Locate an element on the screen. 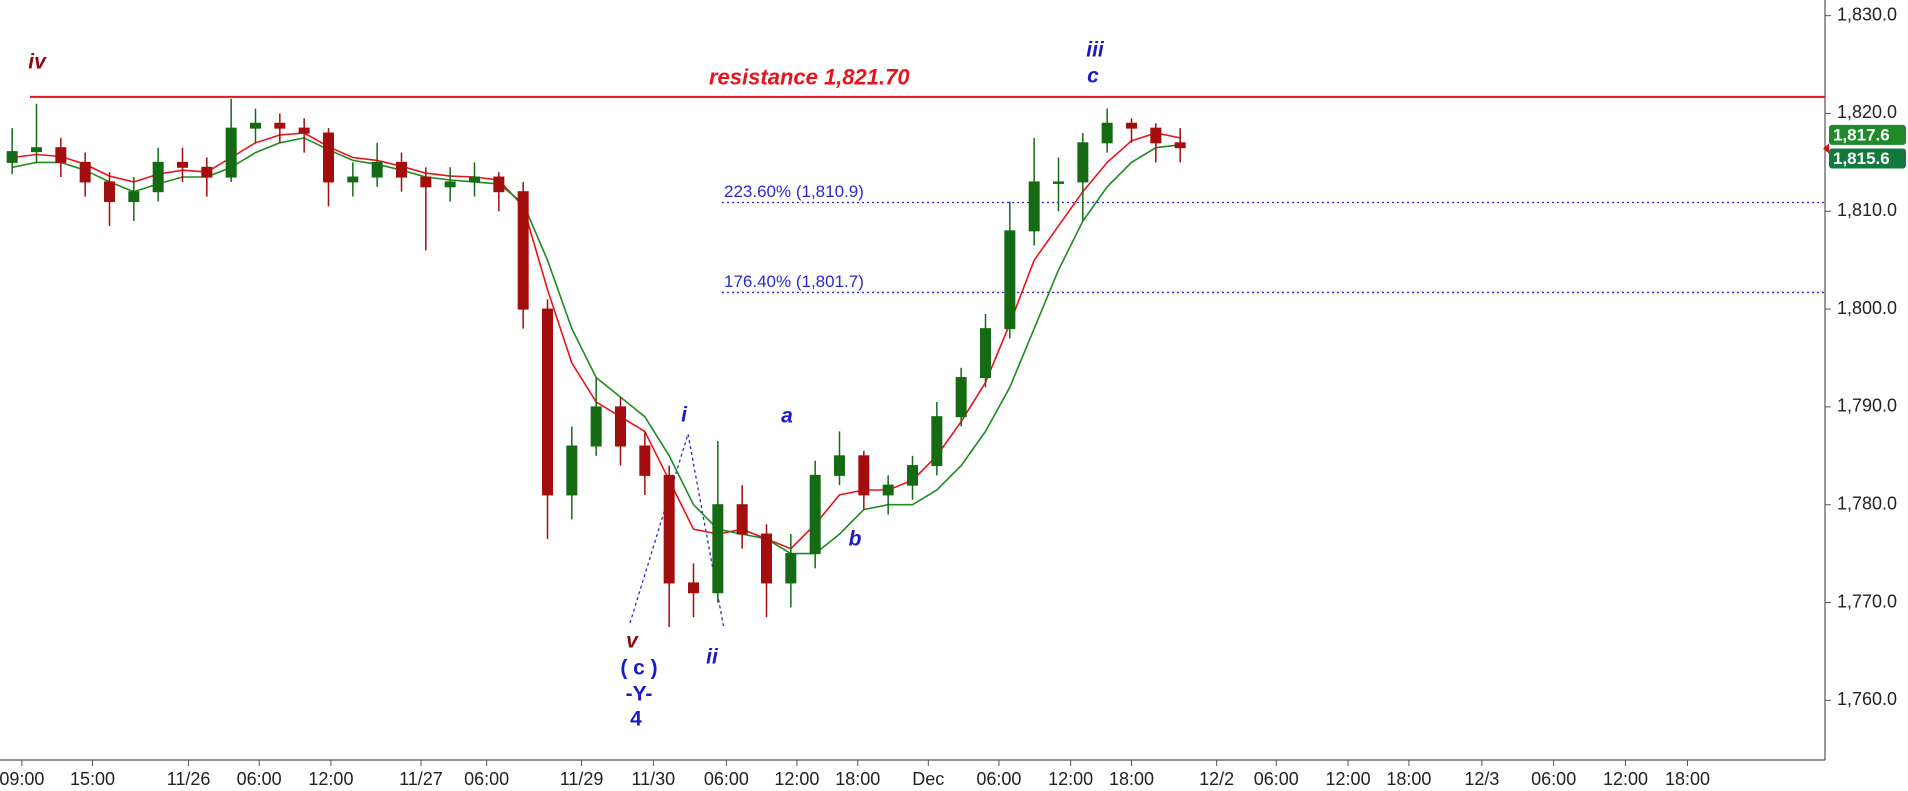  wave-label: i is located at coordinates (684, 415).